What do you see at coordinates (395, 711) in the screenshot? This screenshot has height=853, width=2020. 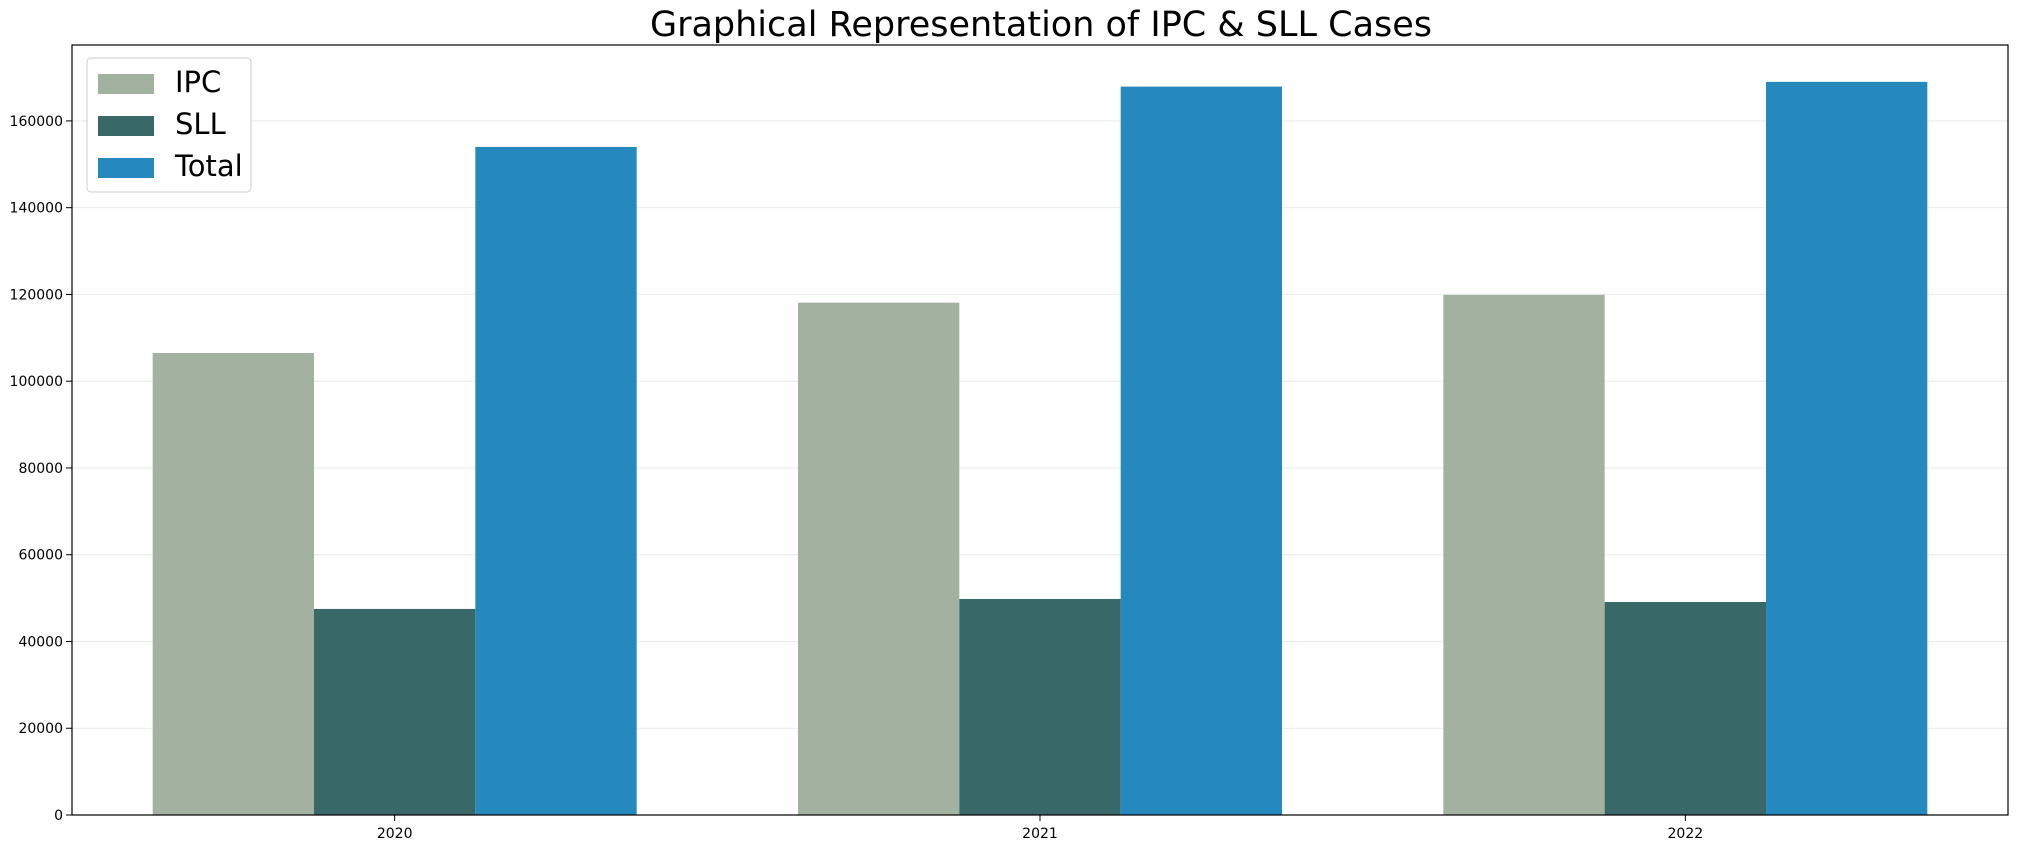 I see `bar-sll-2020` at bounding box center [395, 711].